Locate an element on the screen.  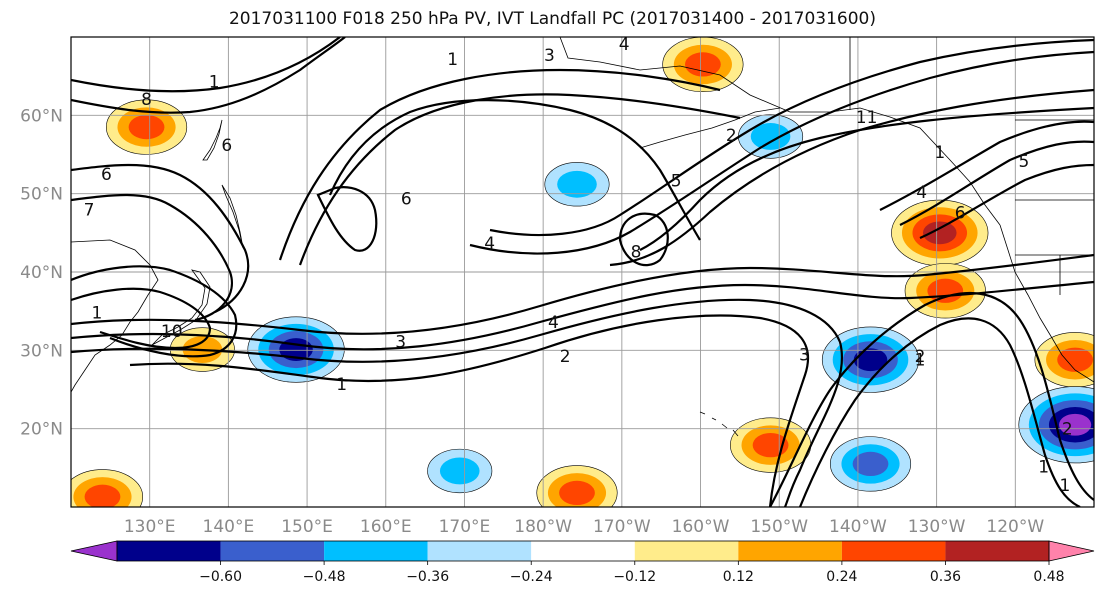
colorbar-frame is located at coordinates (583, 551).